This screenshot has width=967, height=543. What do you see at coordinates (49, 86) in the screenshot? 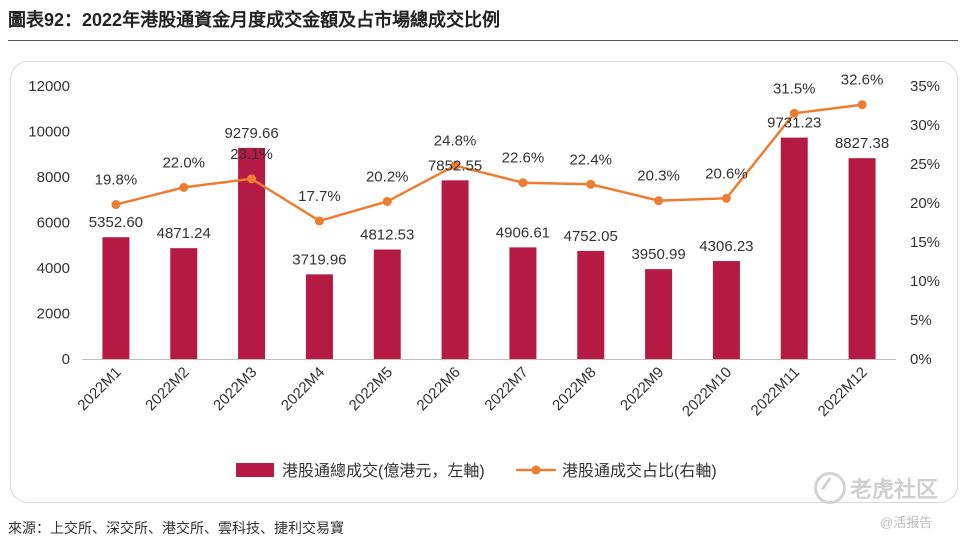
I see `left-axis-tick-label: 12000` at bounding box center [49, 86].